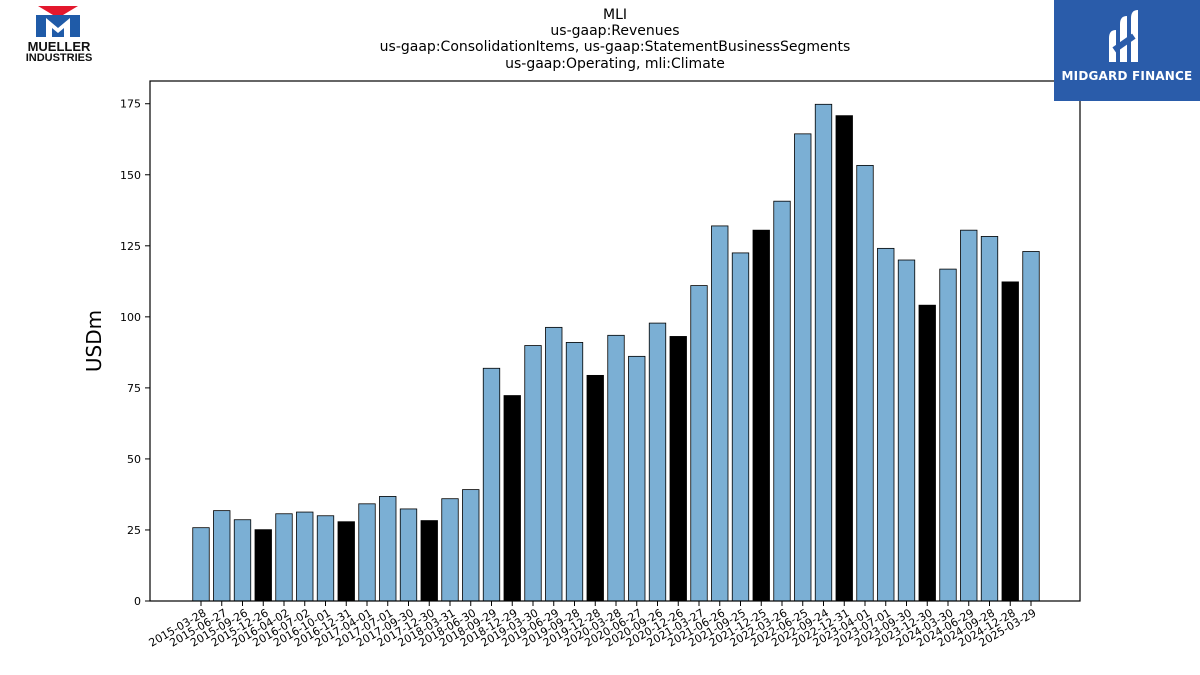 The image size is (1200, 675). Describe the element at coordinates (94, 341) in the screenshot. I see `y-axis-label: USDm` at that location.